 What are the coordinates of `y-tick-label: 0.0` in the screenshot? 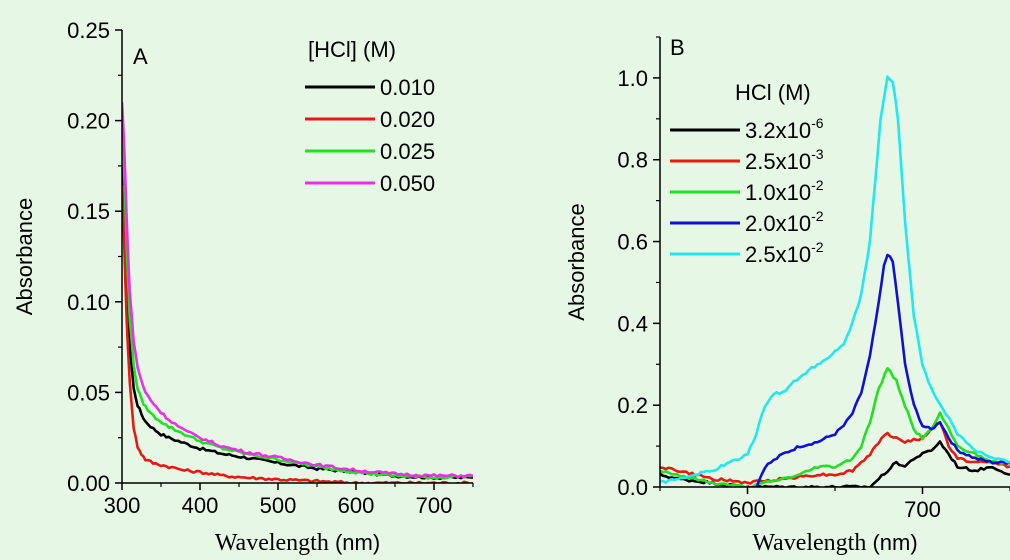 It's located at (632, 487).